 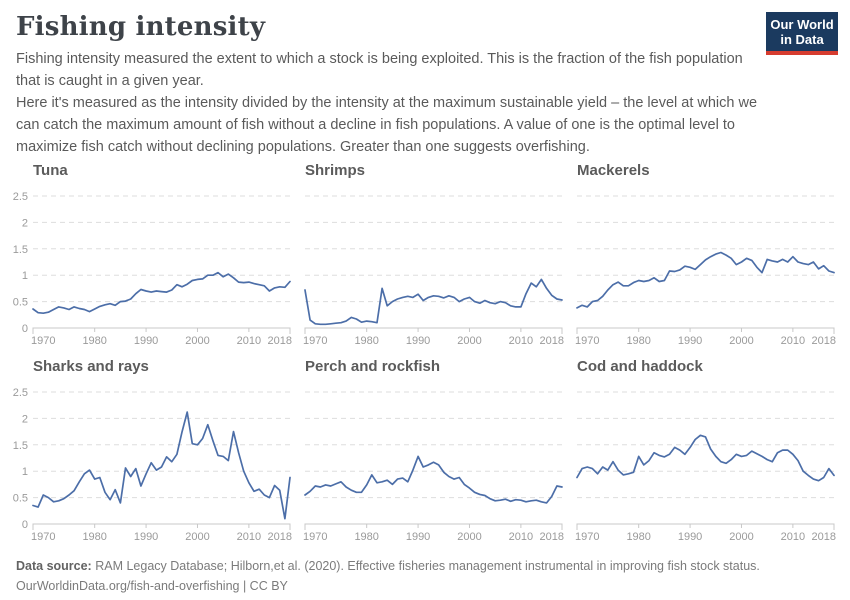 I want to click on chart-cod-and-haddock: 1970 1980 1990 2000 2010 2018, so click(x=705, y=467).